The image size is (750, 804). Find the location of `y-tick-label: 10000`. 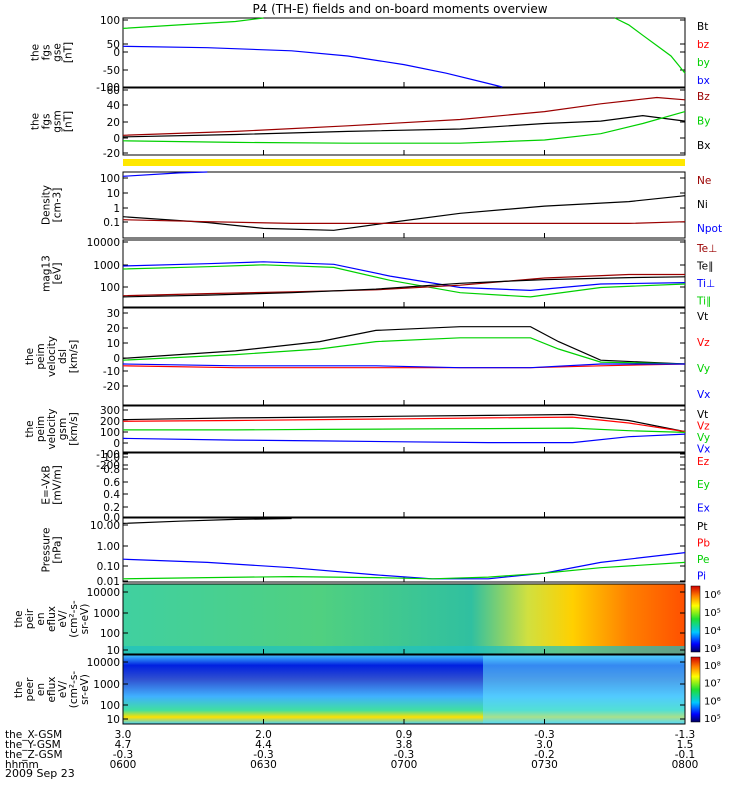

y-tick-label: 10000 is located at coordinates (103, 593).